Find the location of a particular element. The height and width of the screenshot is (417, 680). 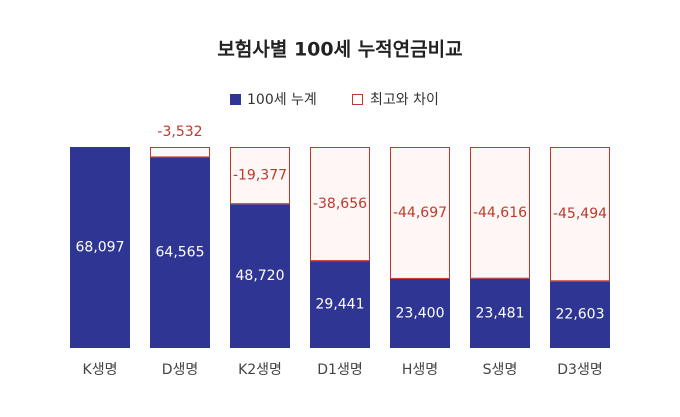

value-label: 23,481 is located at coordinates (500, 313).